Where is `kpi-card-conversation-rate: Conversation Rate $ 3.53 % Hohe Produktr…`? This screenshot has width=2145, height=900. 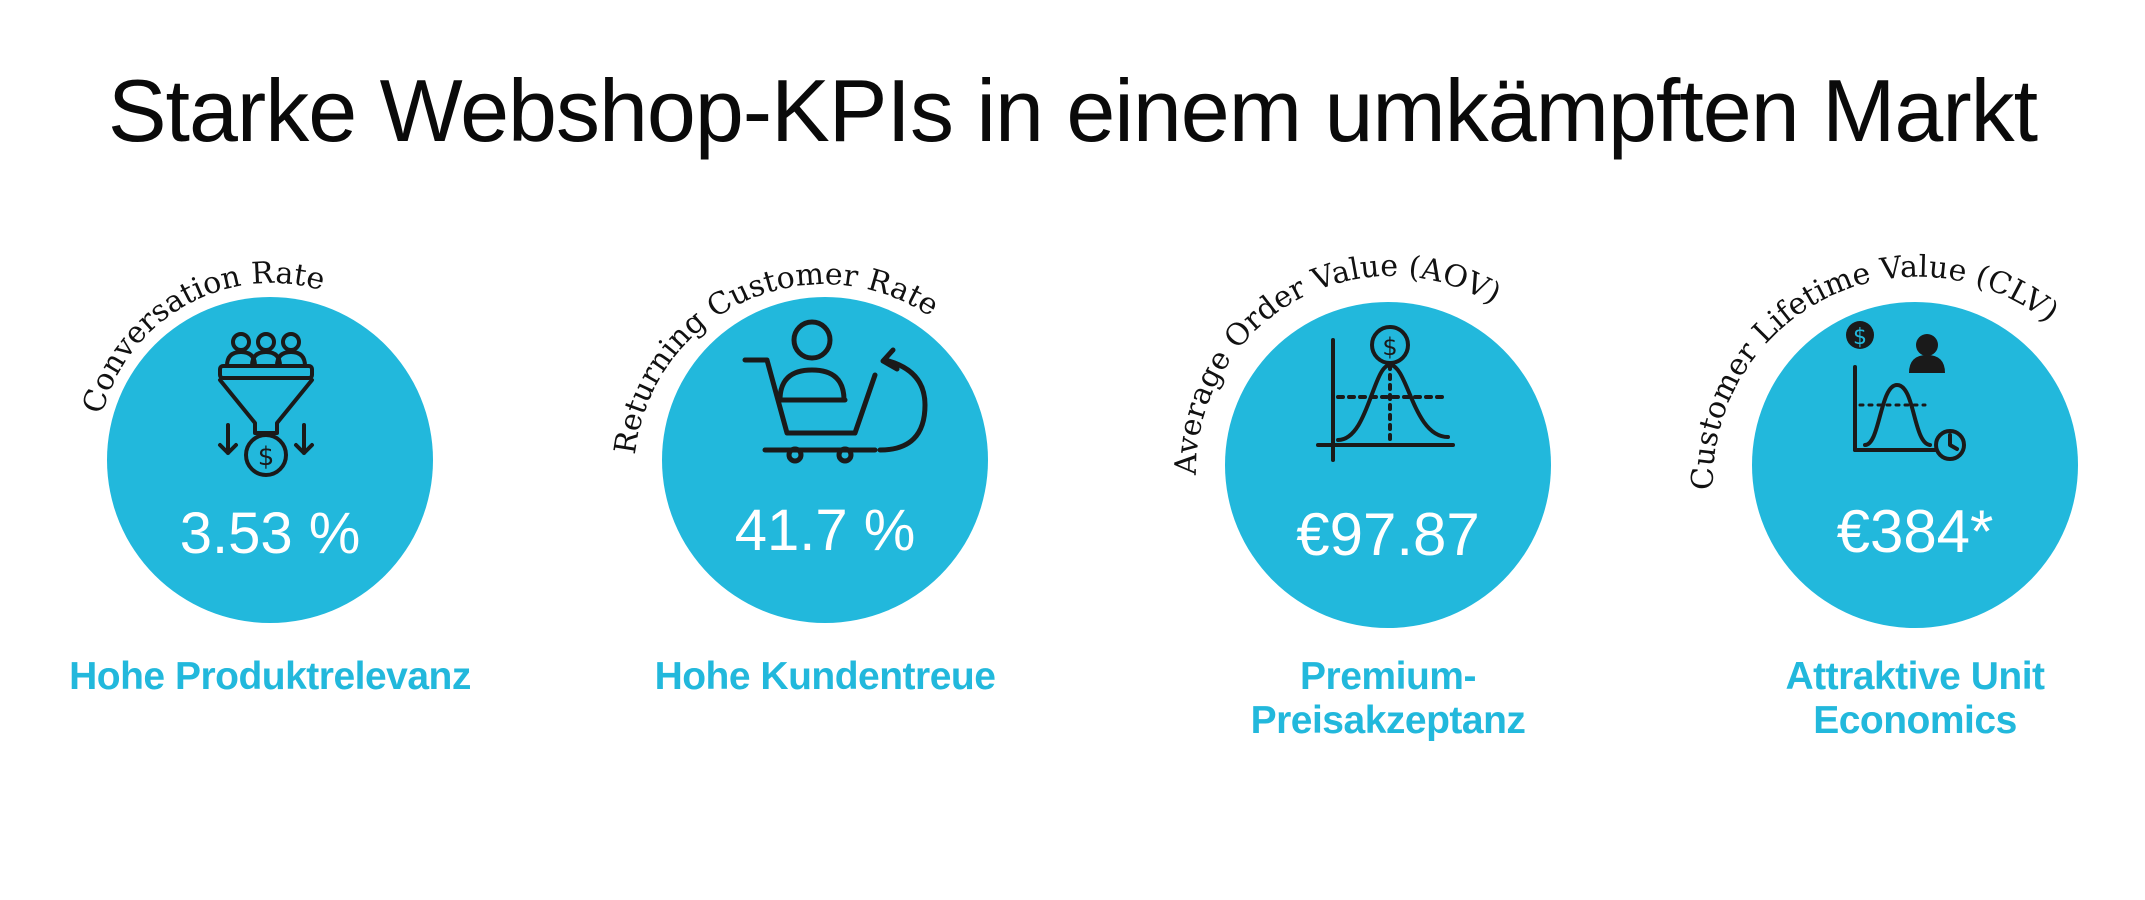 kpi-card-conversation-rate: Conversation Rate $ 3.53 % Hohe Produktr… is located at coordinates (270, 515).